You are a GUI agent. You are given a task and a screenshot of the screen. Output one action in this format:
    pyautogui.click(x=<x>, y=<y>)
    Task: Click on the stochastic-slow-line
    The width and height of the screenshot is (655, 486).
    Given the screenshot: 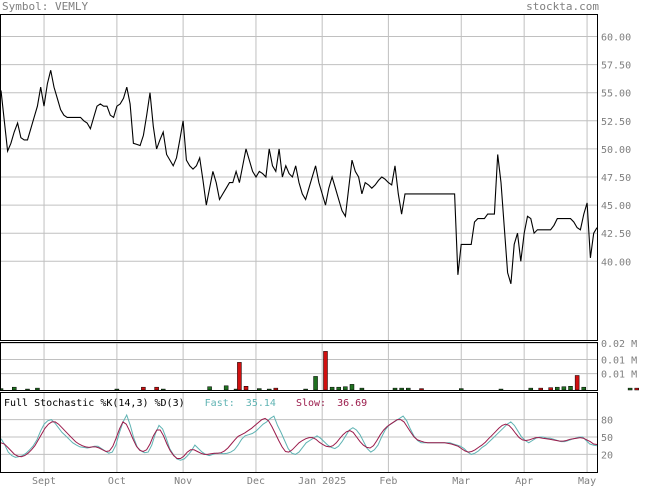 What is the action you would take?
    pyautogui.click(x=299, y=438)
    